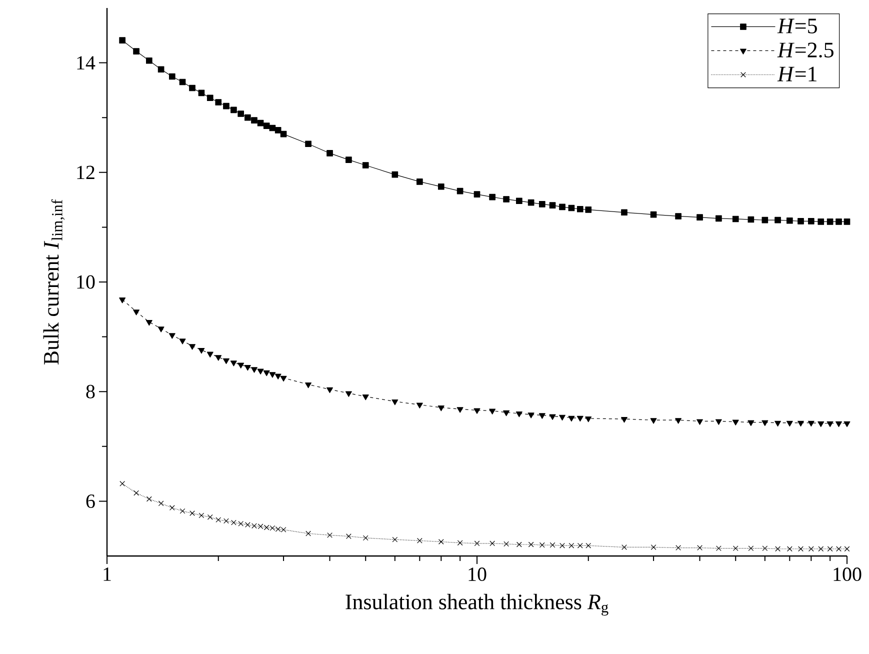 The width and height of the screenshot is (869, 654). What do you see at coordinates (796, 74) in the screenshot?
I see `legend-label: H=1` at bounding box center [796, 74].